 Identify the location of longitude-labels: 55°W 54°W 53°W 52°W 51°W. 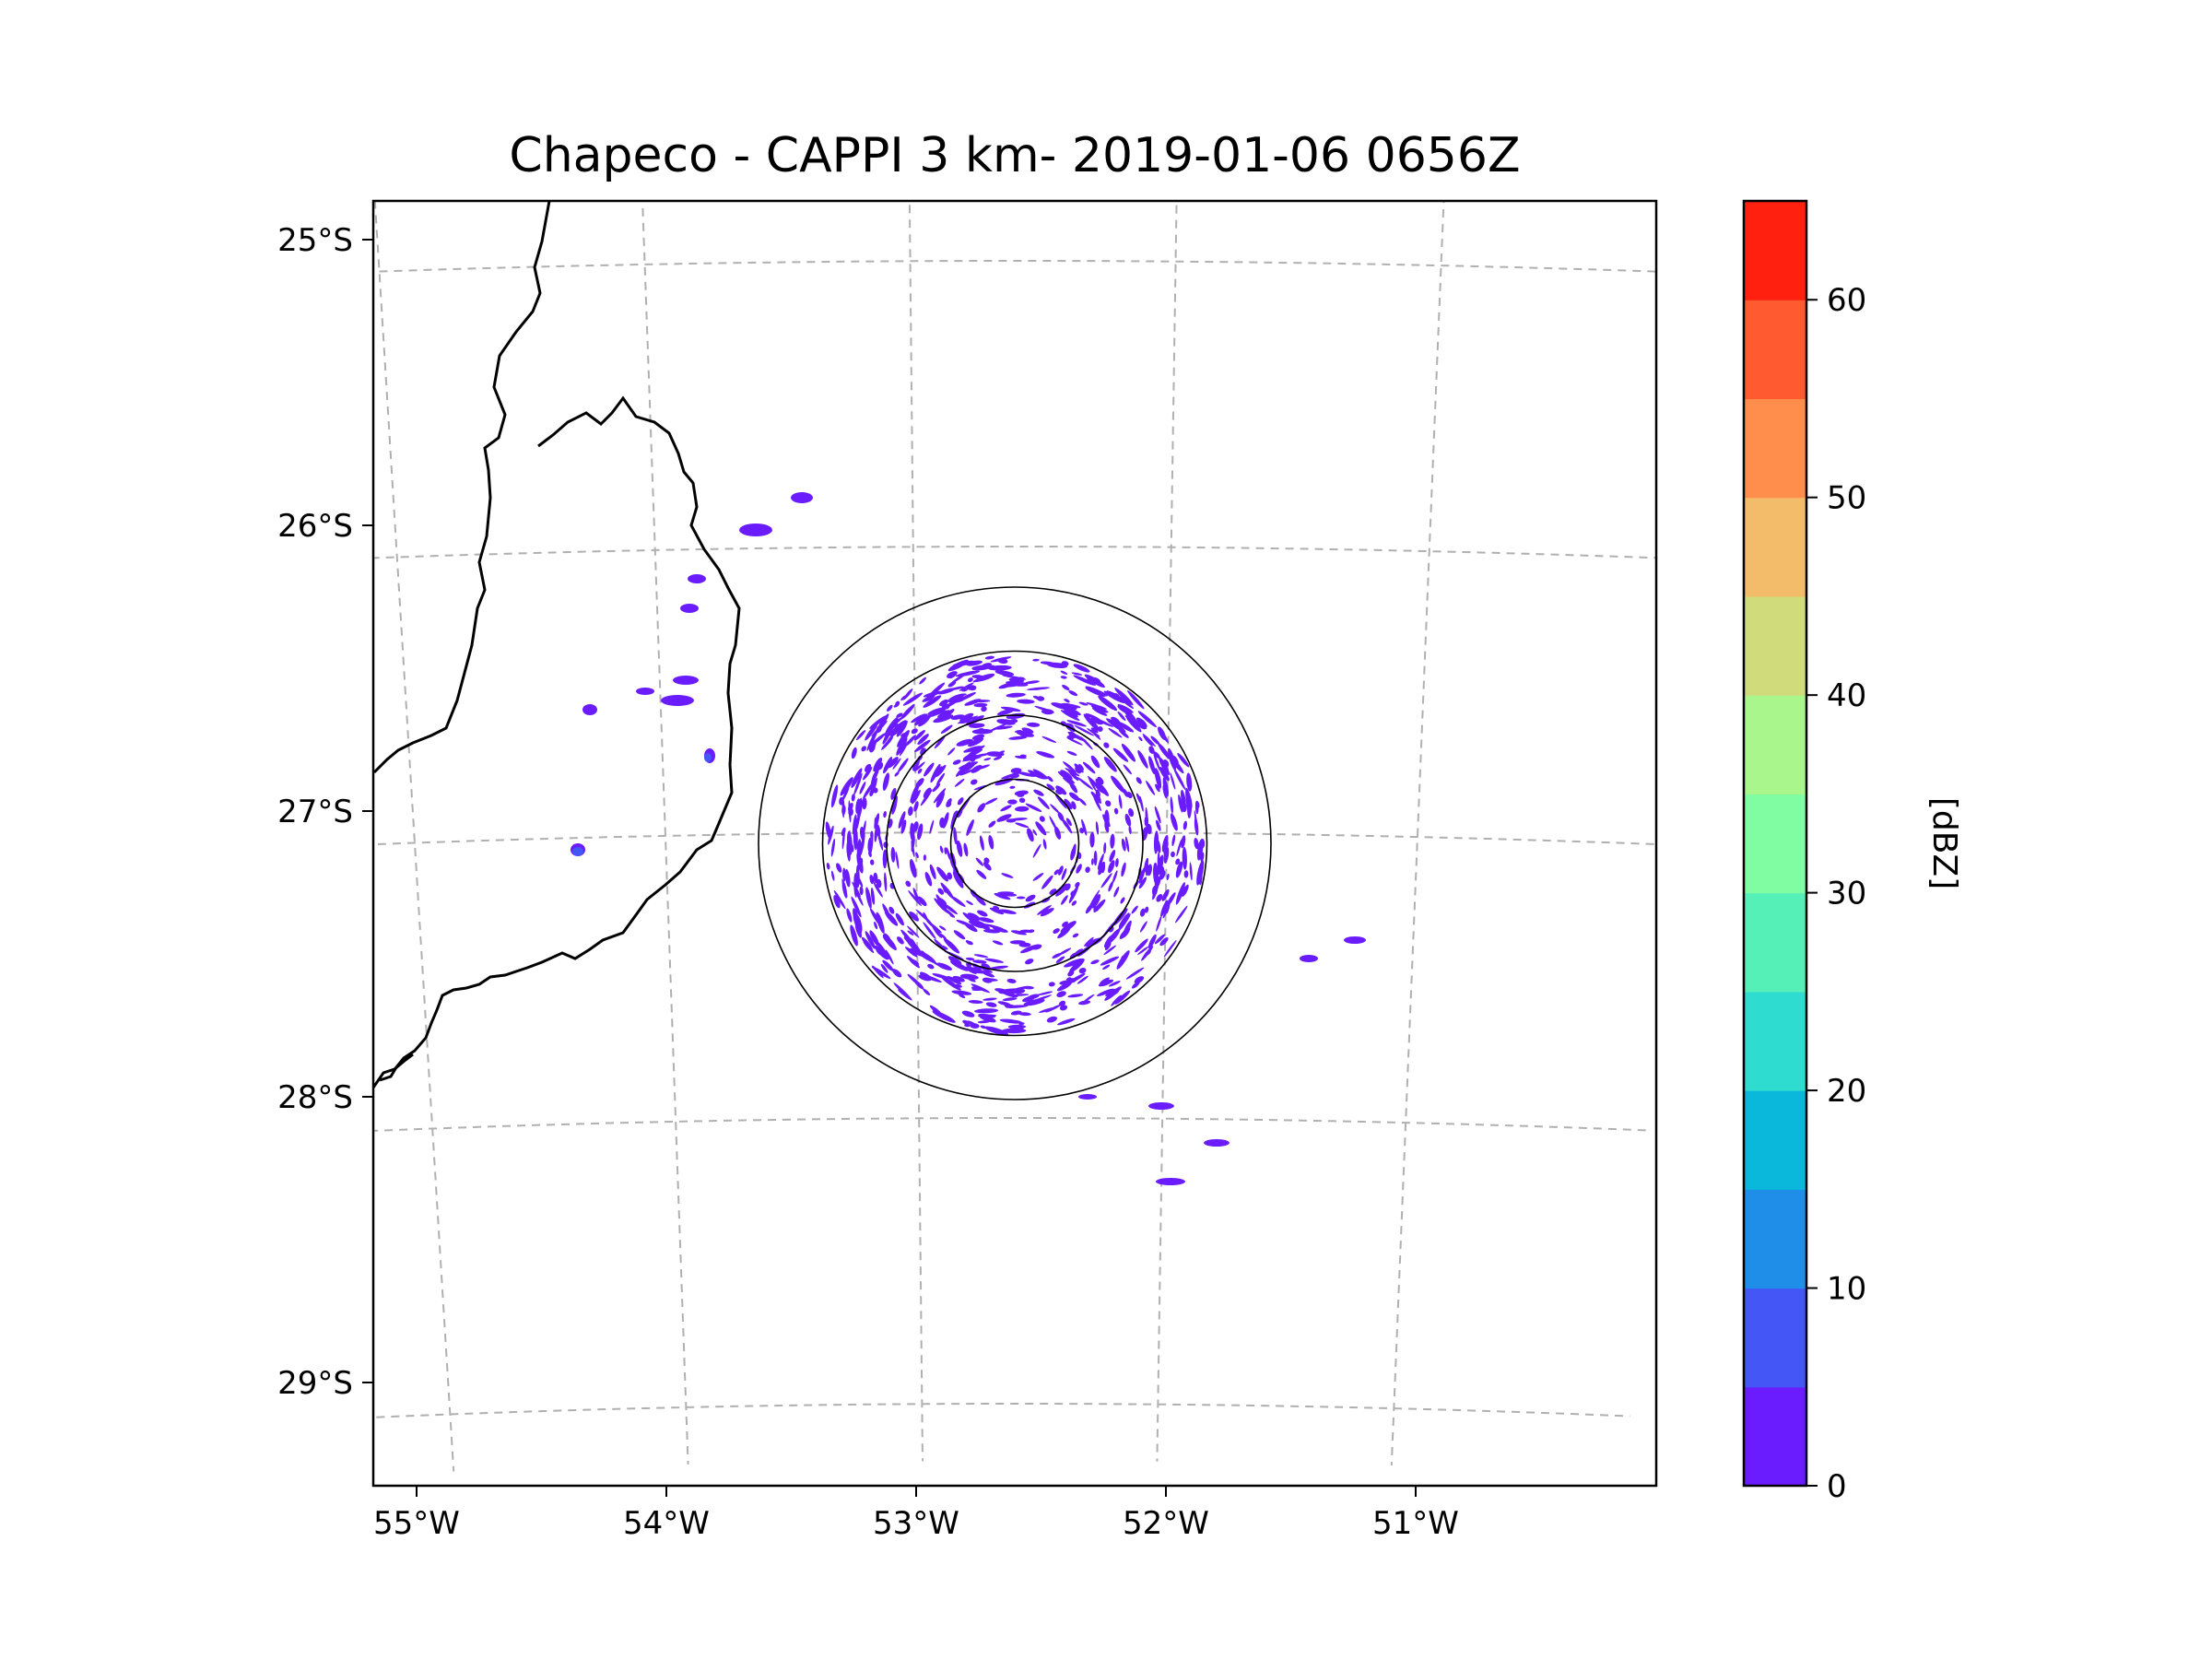
(916, 1514).